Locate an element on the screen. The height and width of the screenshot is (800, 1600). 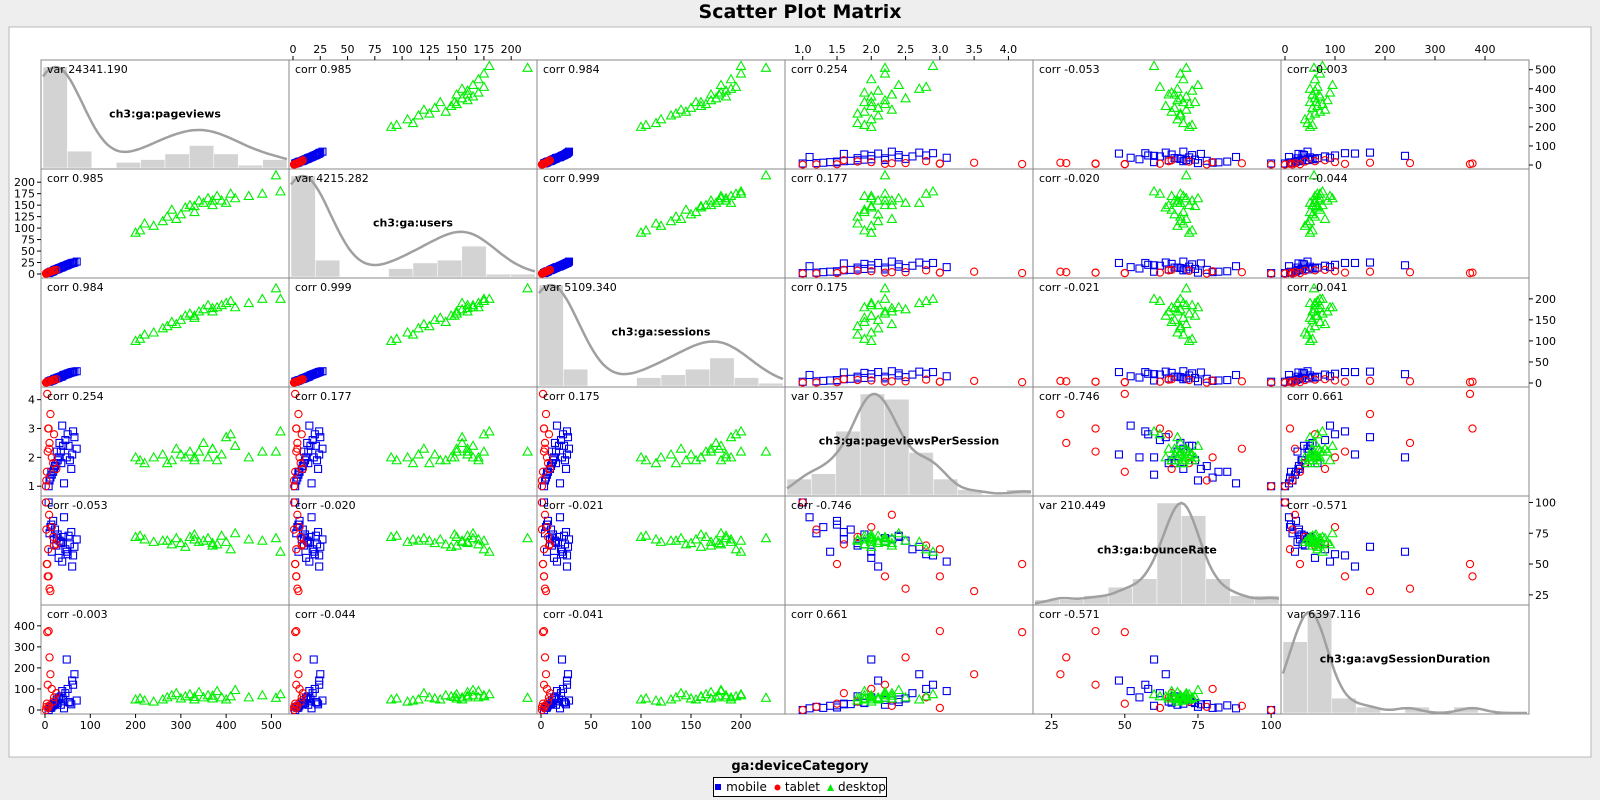
y-tick-label: 4 is located at coordinates (31, 400).